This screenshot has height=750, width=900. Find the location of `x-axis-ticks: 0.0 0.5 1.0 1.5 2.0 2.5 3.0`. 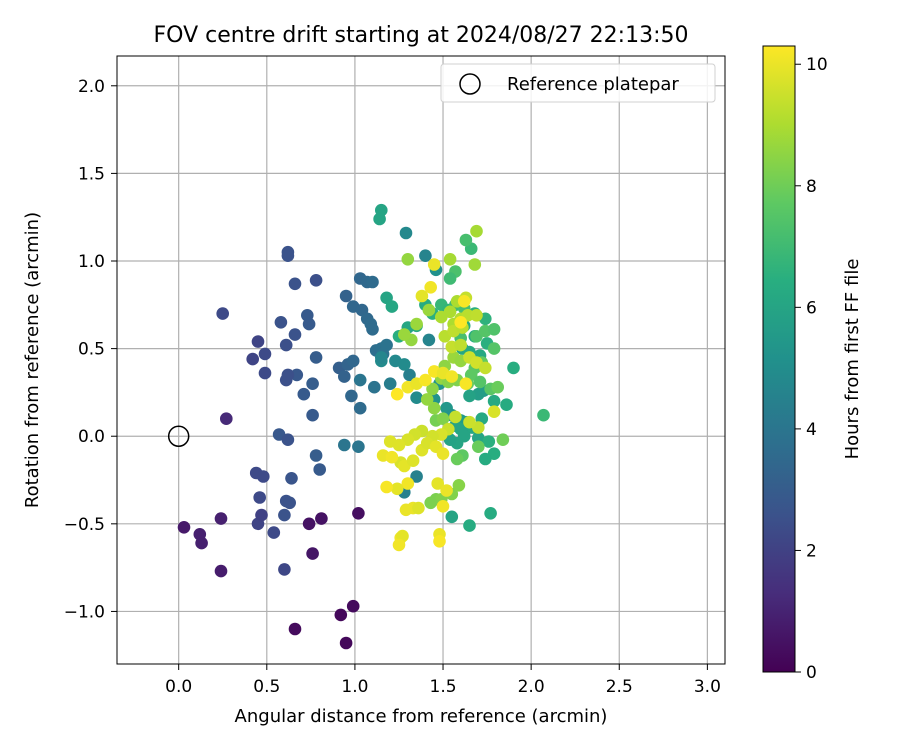

x-axis-ticks: 0.0 0.5 1.0 1.5 2.0 2.5 3.0 is located at coordinates (443, 680).